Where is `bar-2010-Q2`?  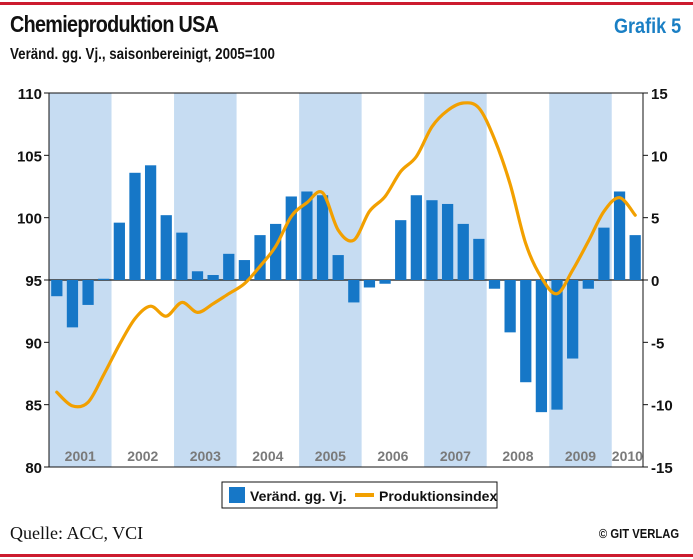
bar-2010-Q2 is located at coordinates (635, 257).